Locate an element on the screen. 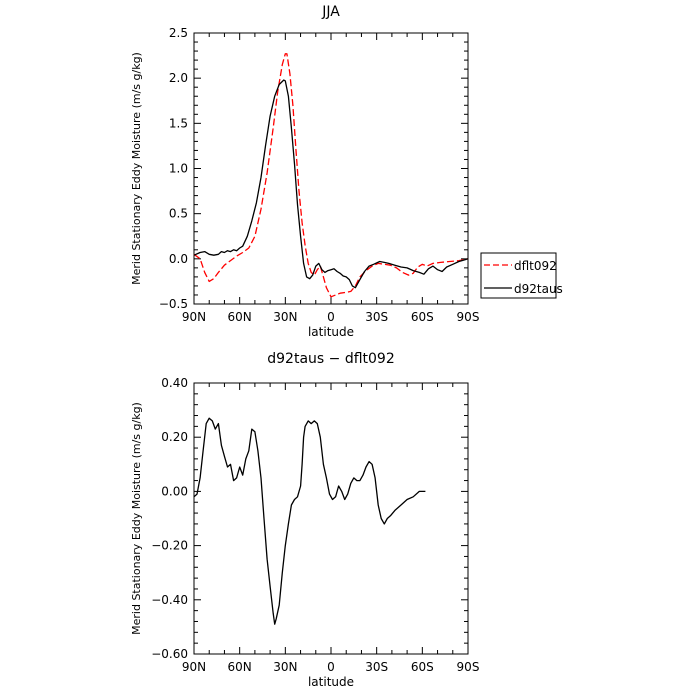  panel-2-title: d92taus − dflt092 is located at coordinates (330, 359).